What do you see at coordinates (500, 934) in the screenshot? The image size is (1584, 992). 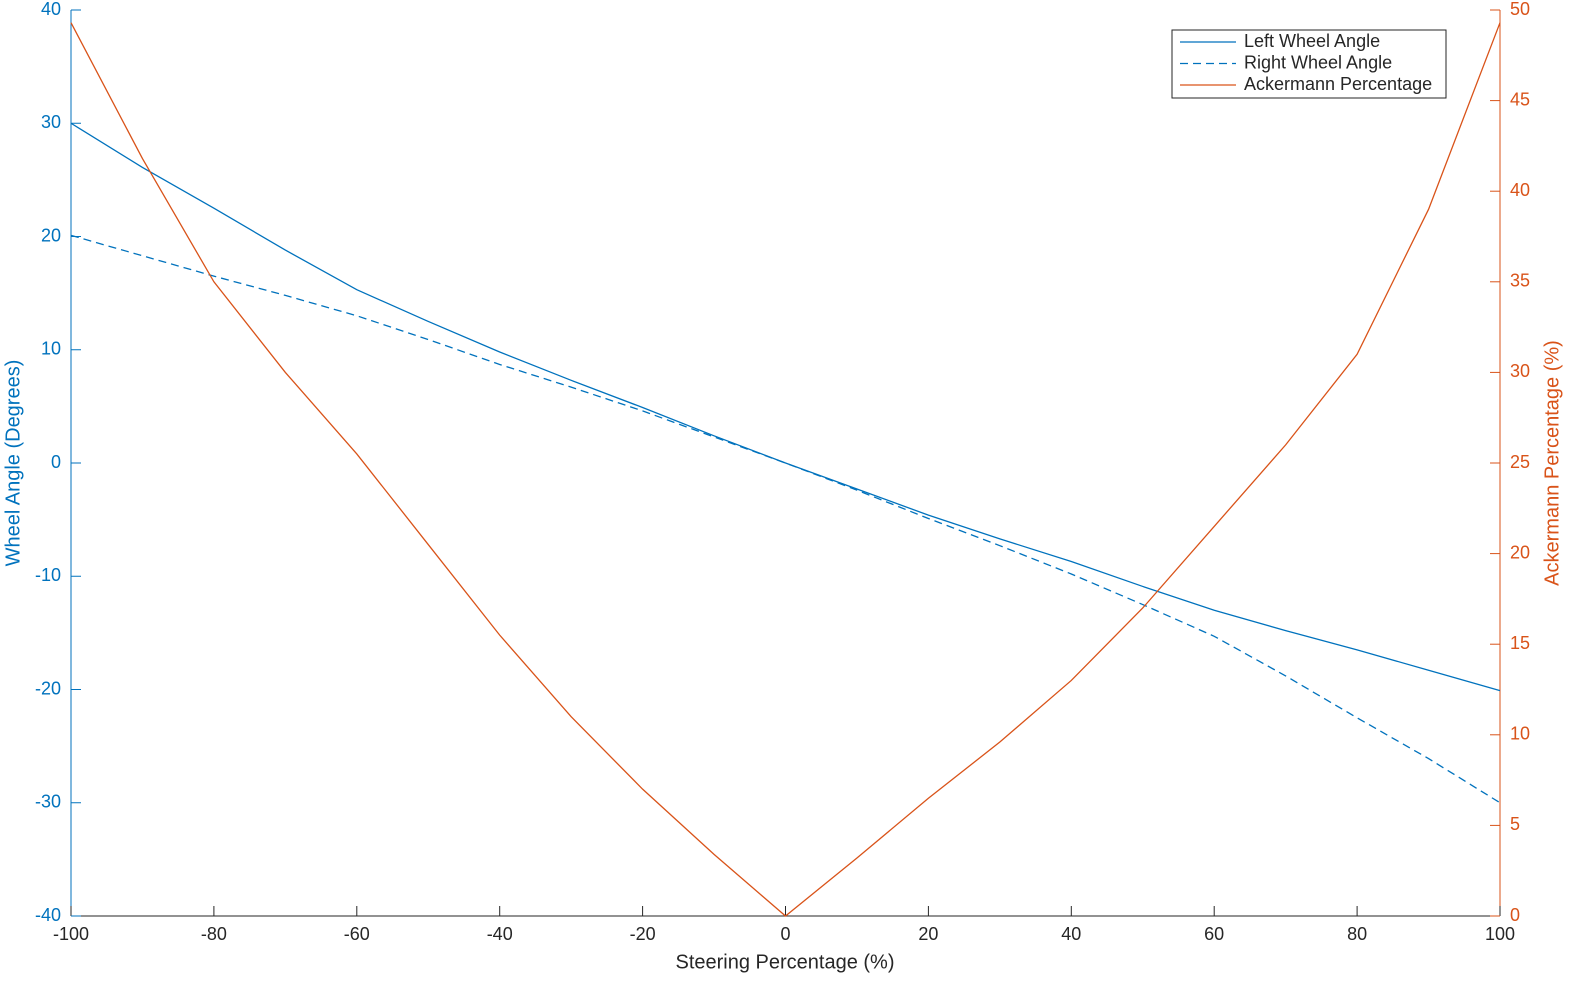 I see `x-tick-label: -40` at bounding box center [500, 934].